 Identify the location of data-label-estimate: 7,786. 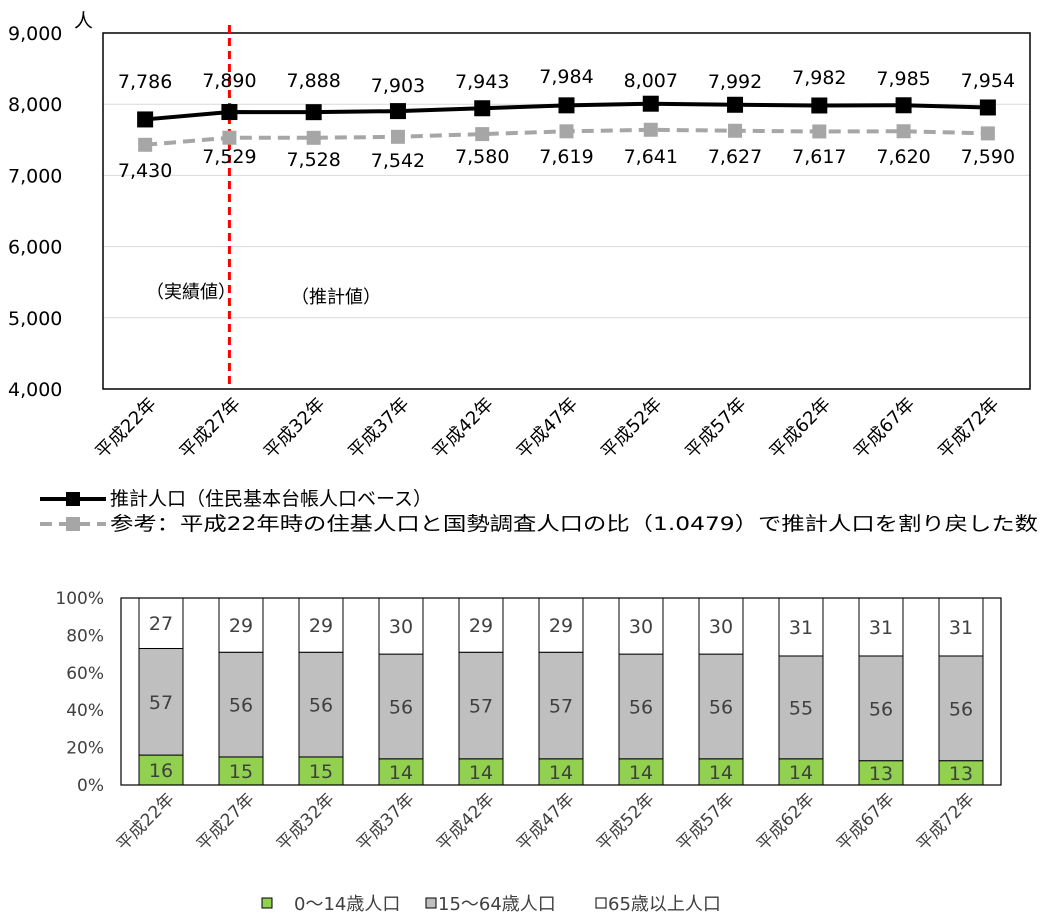
(145, 82).